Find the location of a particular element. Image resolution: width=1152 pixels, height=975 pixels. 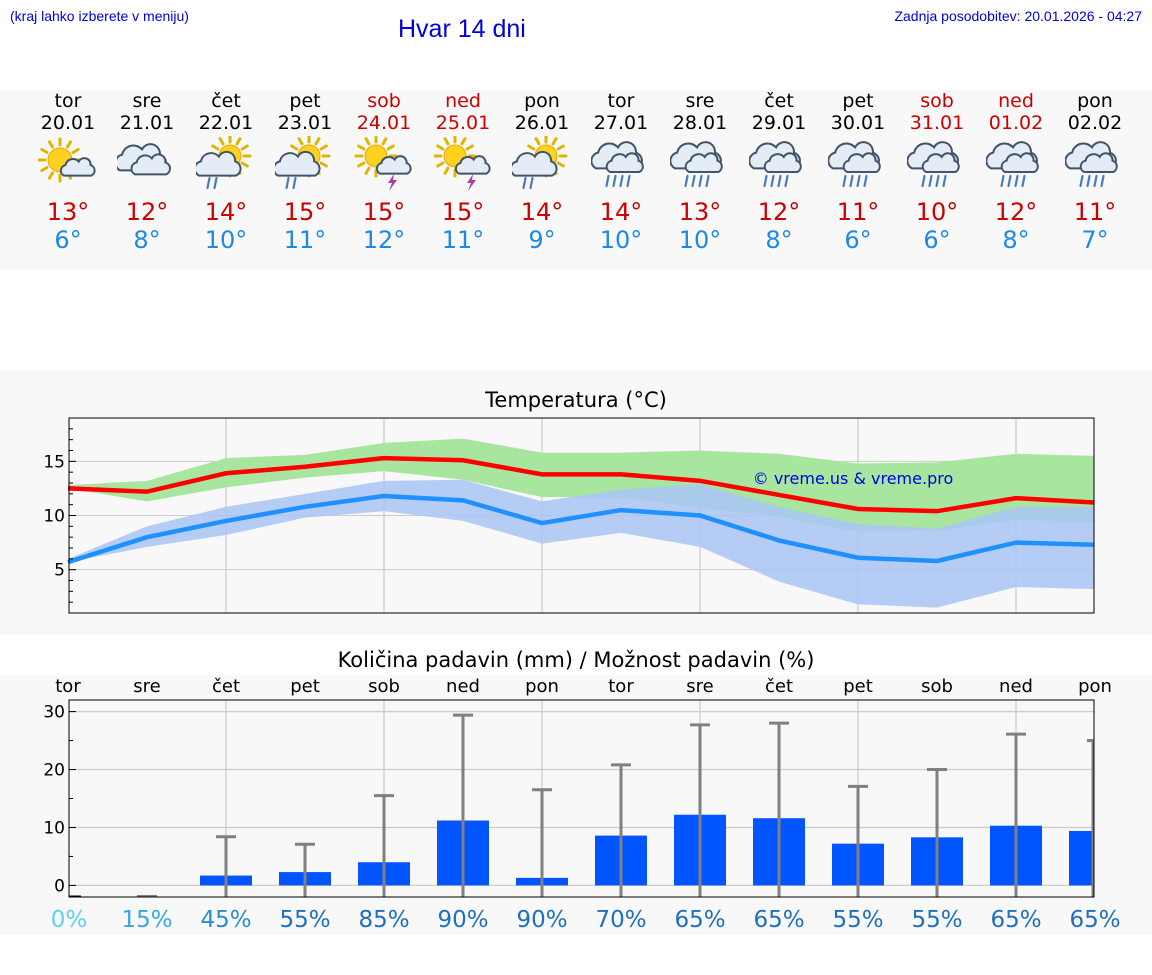

day-column: ned 25.01 15° 11° is located at coordinates (463, 172).